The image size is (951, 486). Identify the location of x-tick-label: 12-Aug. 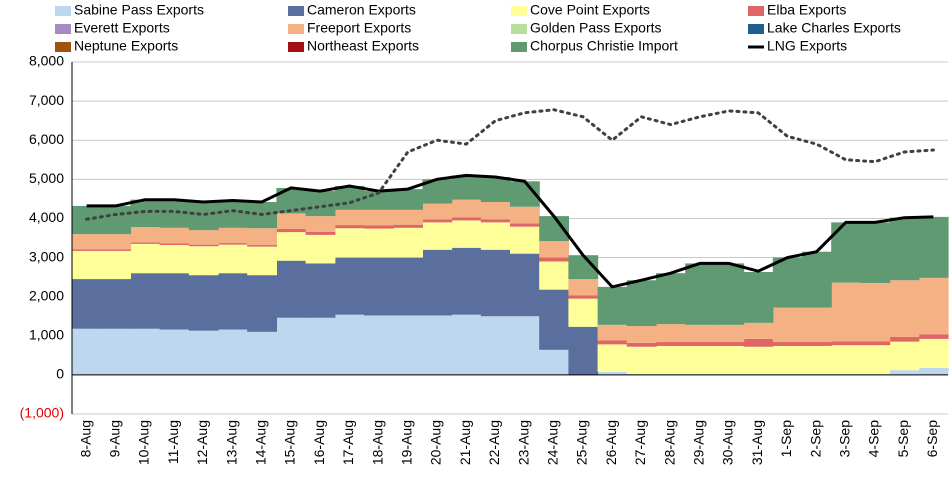
(202, 442).